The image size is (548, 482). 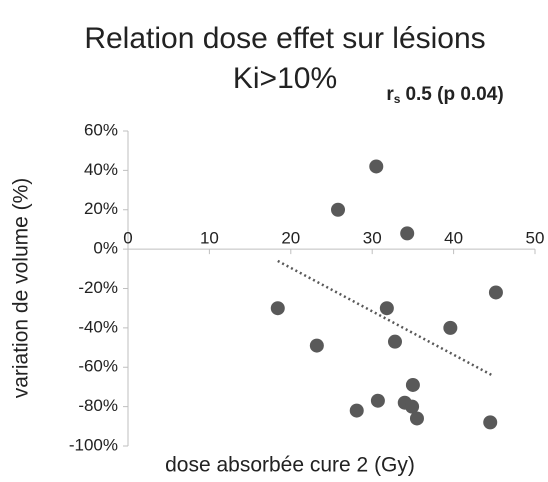 What do you see at coordinates (127, 238) in the screenshot?
I see `x-tick-label: 0` at bounding box center [127, 238].